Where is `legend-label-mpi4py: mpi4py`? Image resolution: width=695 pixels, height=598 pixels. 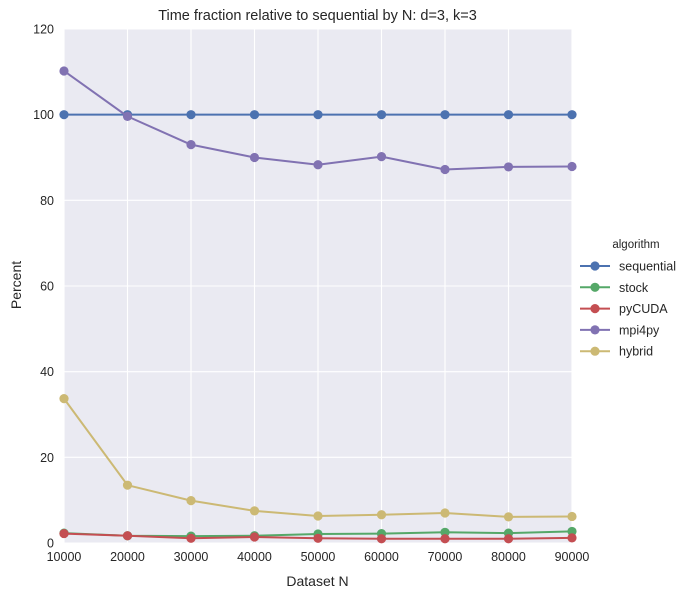
legend-label-mpi4py: mpi4py is located at coordinates (639, 330).